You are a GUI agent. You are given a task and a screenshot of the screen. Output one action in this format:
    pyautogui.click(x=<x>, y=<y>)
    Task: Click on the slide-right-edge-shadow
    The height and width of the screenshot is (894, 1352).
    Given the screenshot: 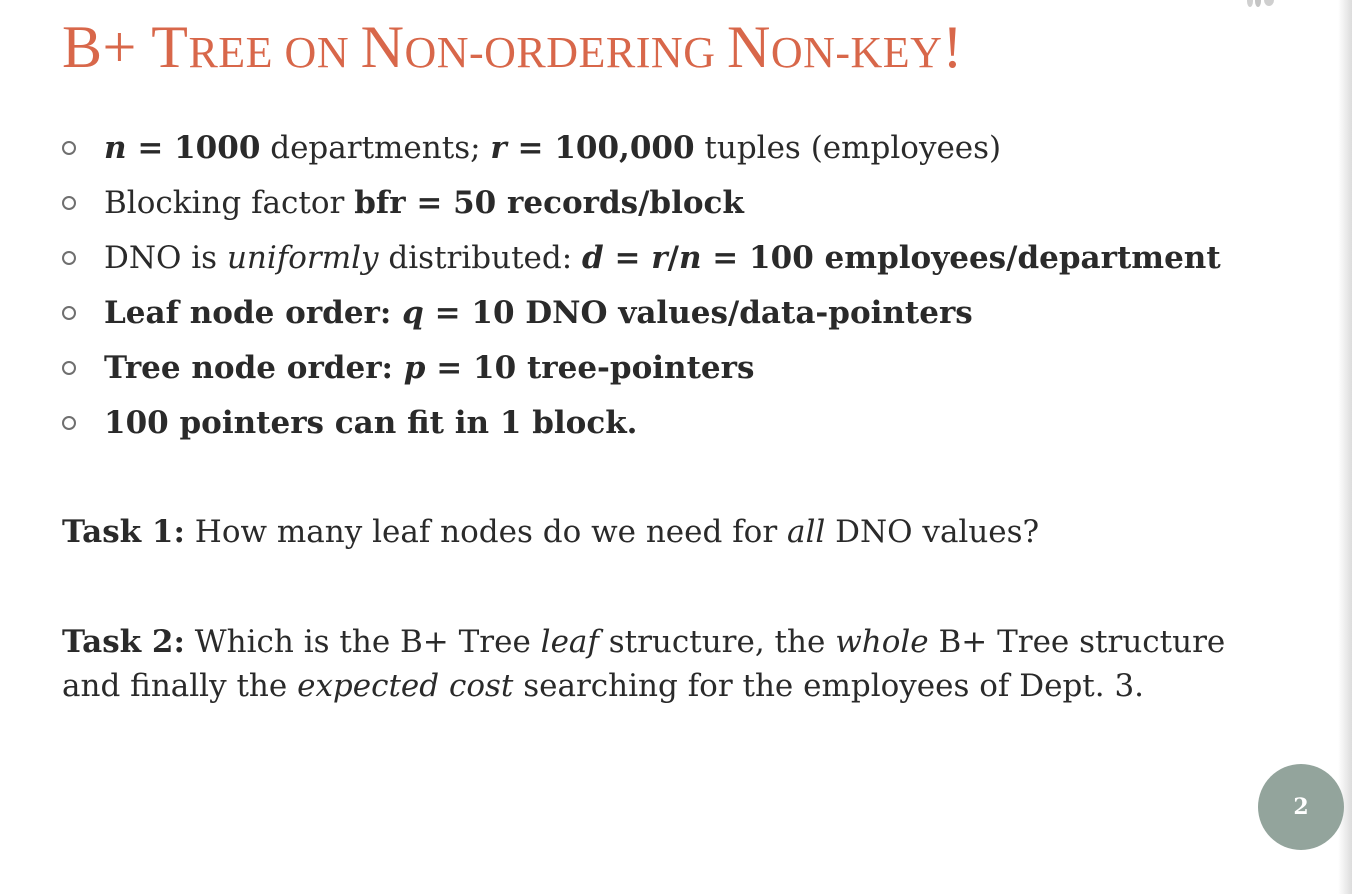 What is the action you would take?
    pyautogui.click(x=1345, y=447)
    